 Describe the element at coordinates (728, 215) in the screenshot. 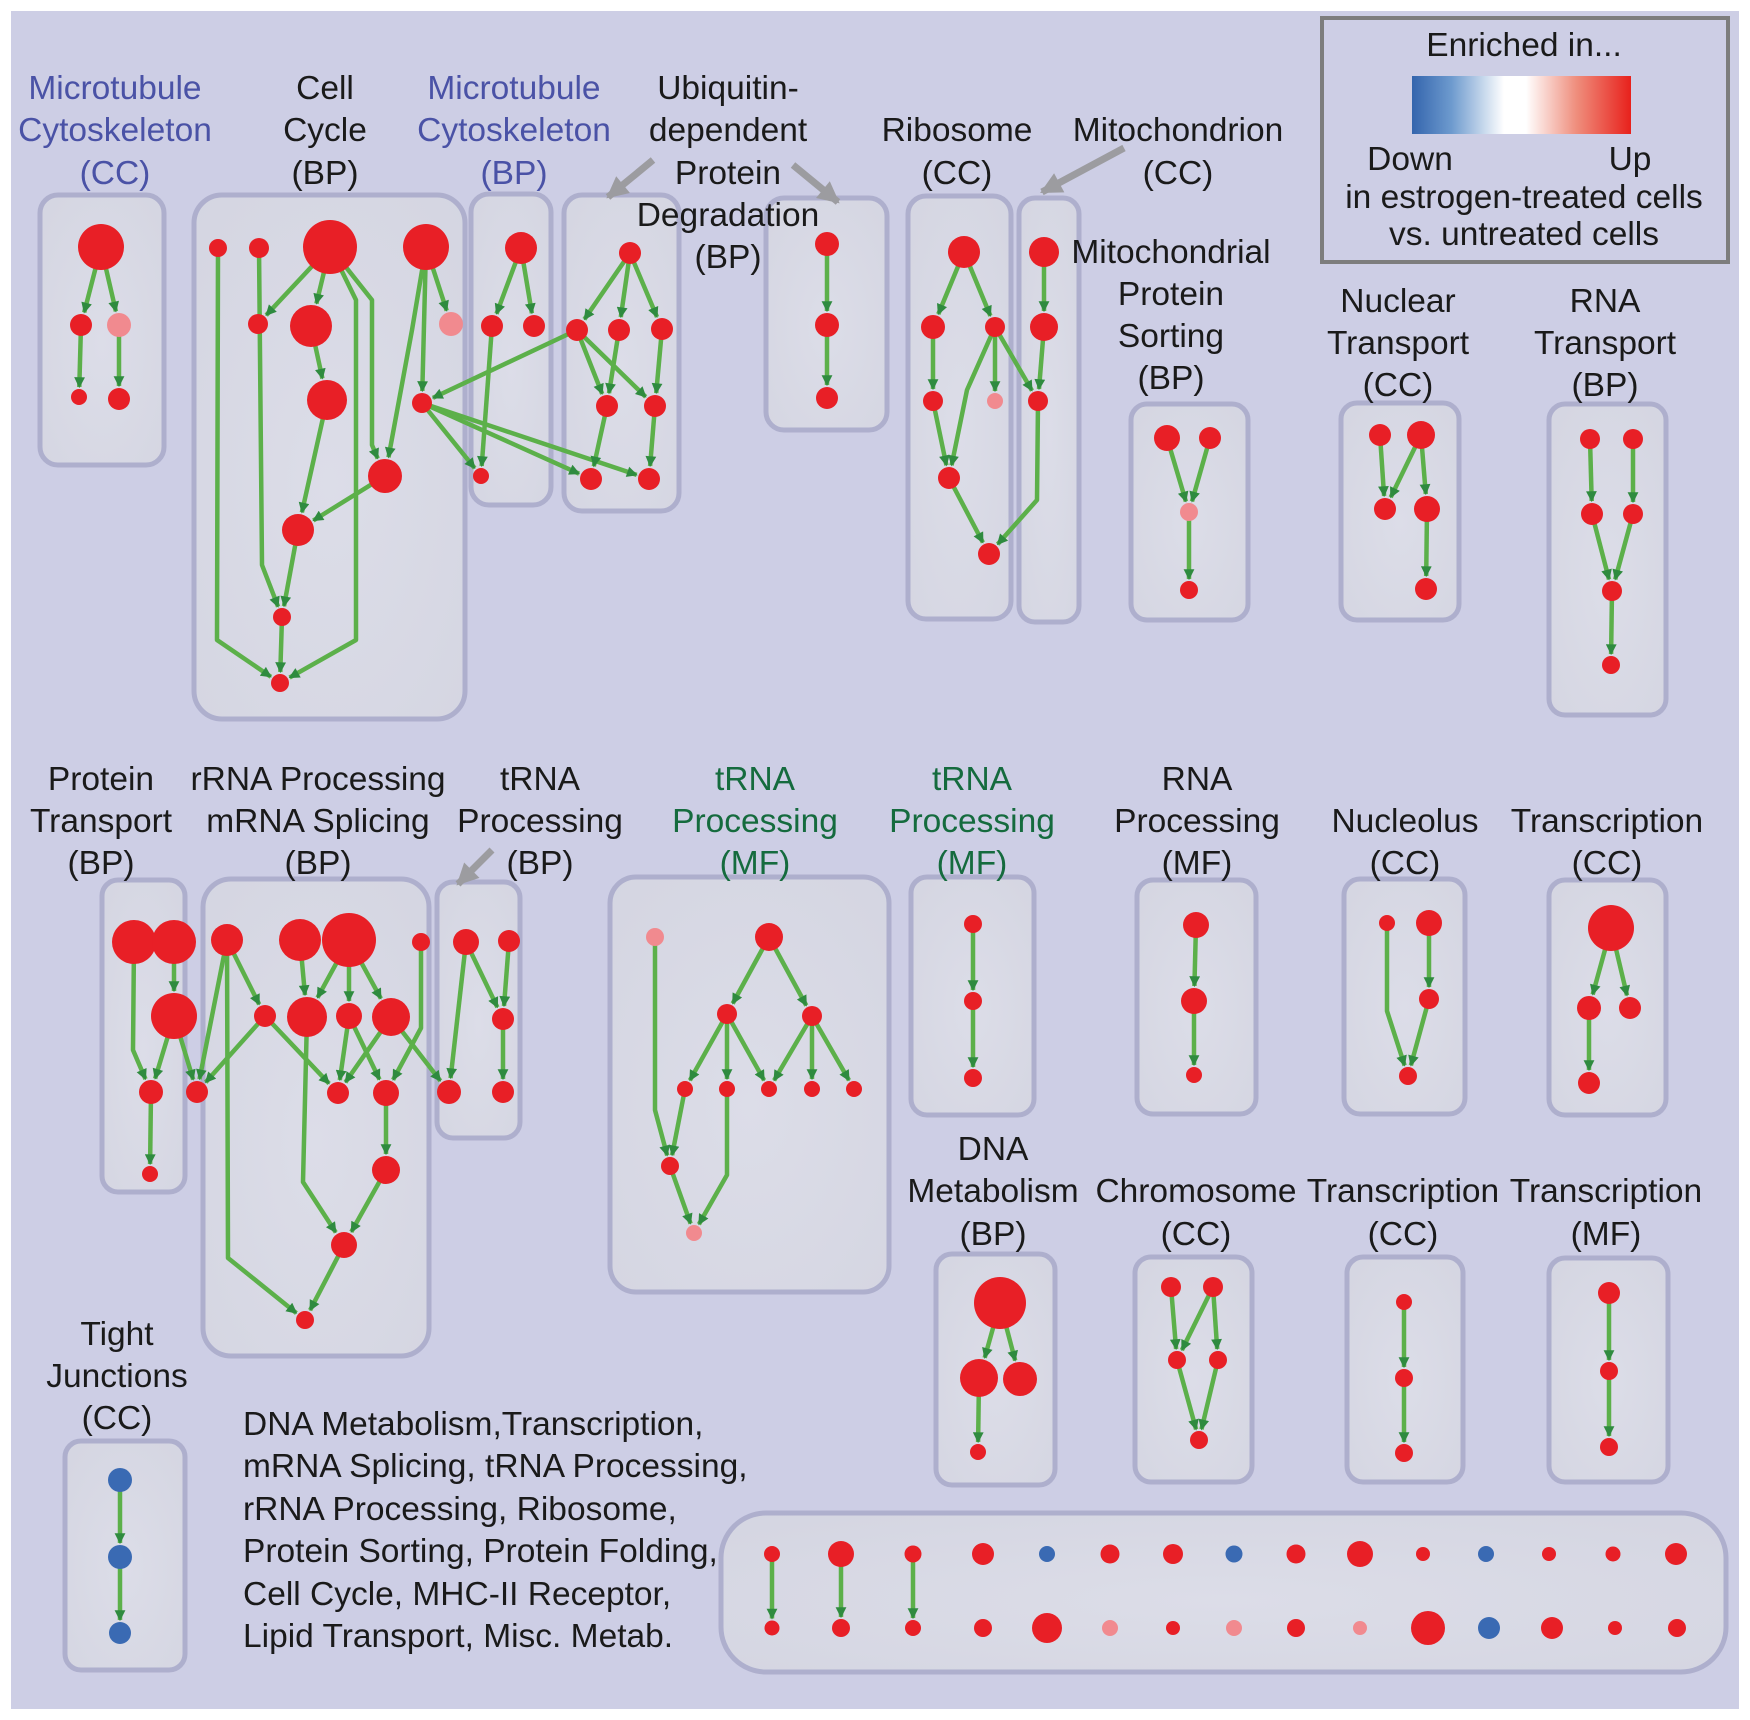

I see `svg-text: Degradation` at that location.